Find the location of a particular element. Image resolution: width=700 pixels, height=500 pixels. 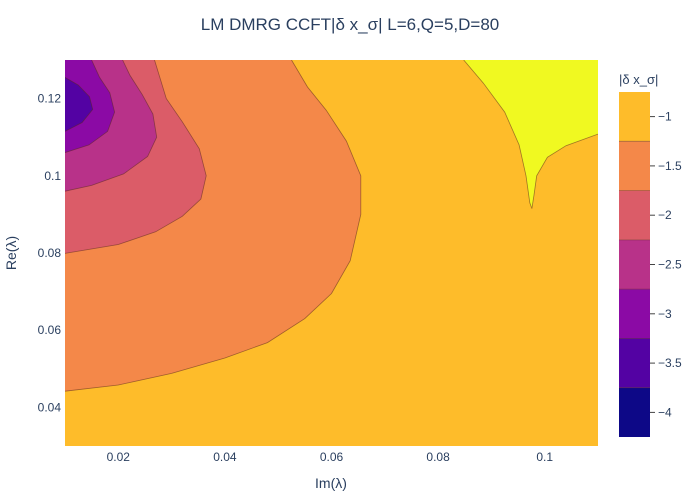

x-tick-label: 0.06 is located at coordinates (332, 457).